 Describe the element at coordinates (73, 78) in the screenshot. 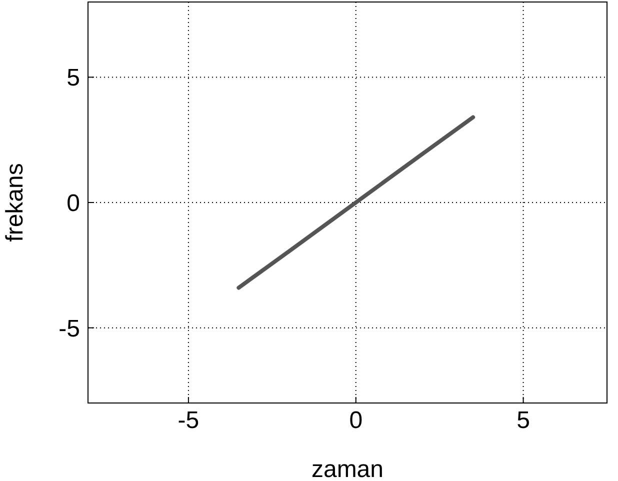

I see `y-tick-label: 5` at that location.